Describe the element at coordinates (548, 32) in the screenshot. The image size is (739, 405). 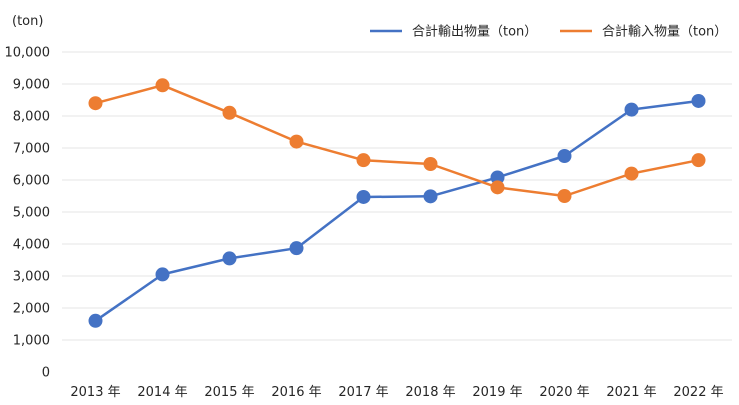
I see `legend: 合計輸出物量（ton） 合計輸入物量（ton）` at that location.